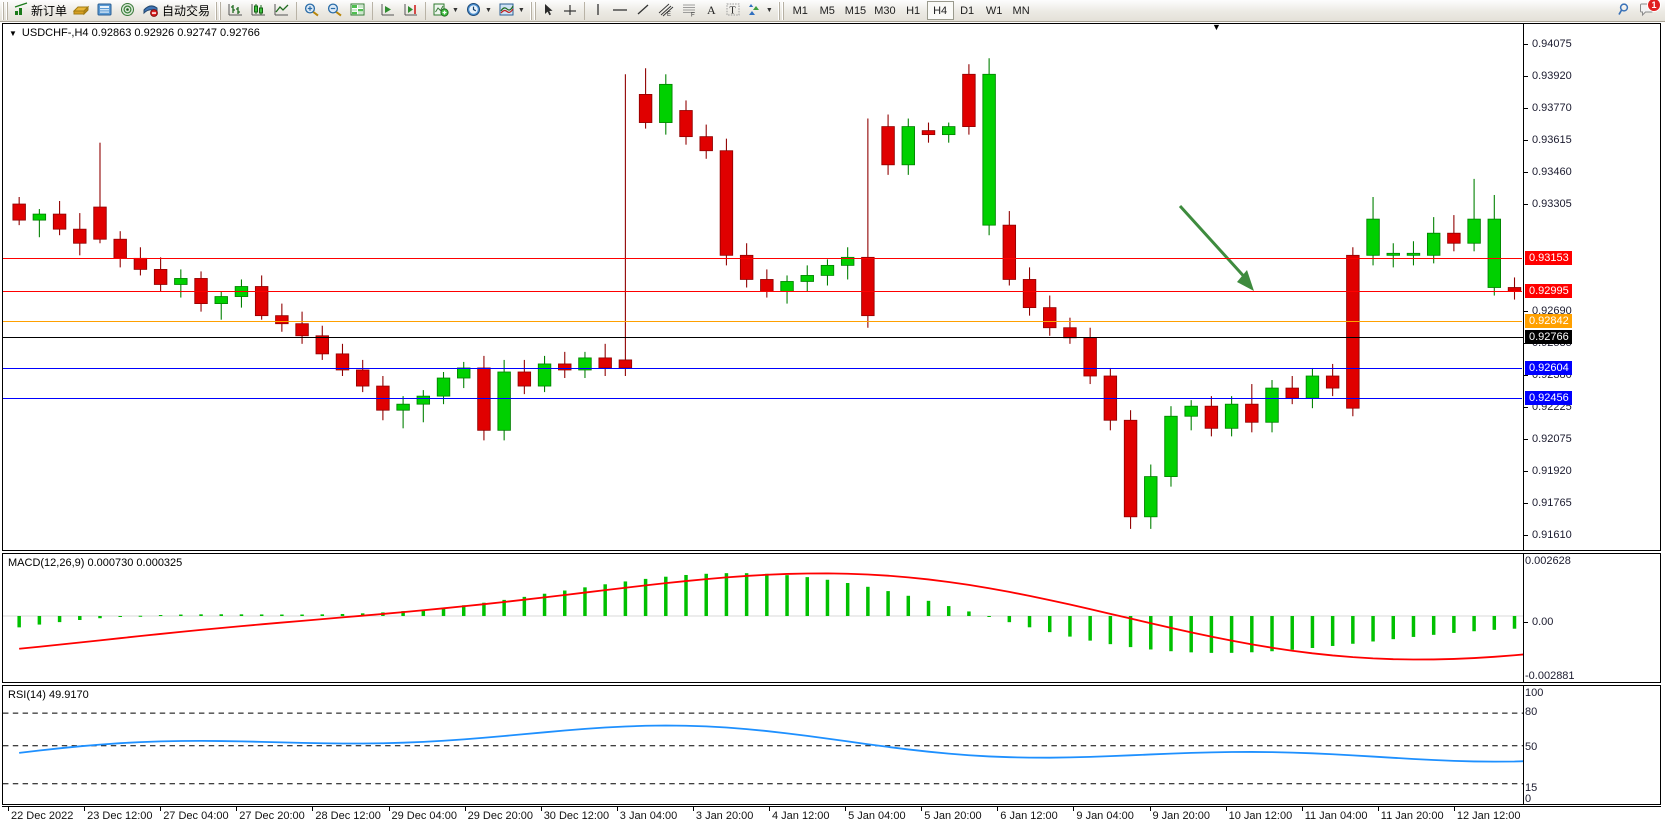  I want to click on timeframe-m5: M5, so click(827, 10).